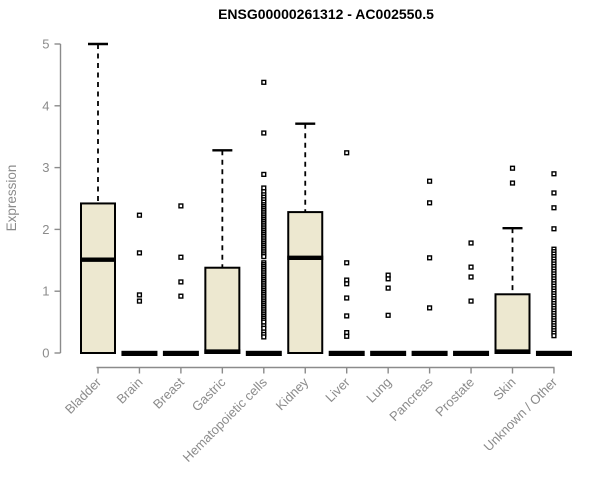 Image resolution: width=600 pixels, height=500 pixels. What do you see at coordinates (45, 291) in the screenshot?
I see `y-tick-label: 1` at bounding box center [45, 291].